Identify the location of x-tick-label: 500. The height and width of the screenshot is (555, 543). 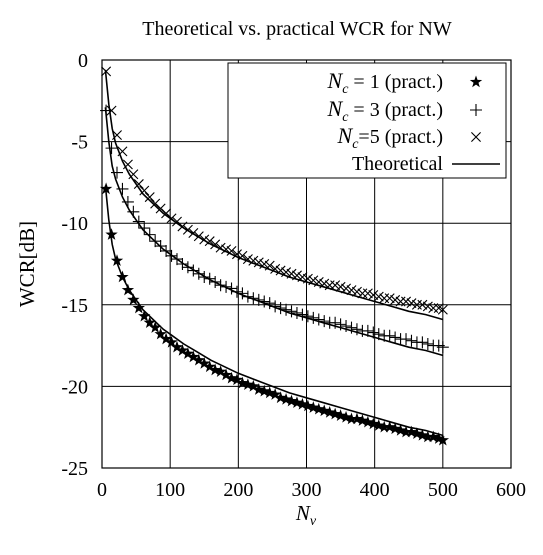
(443, 490).